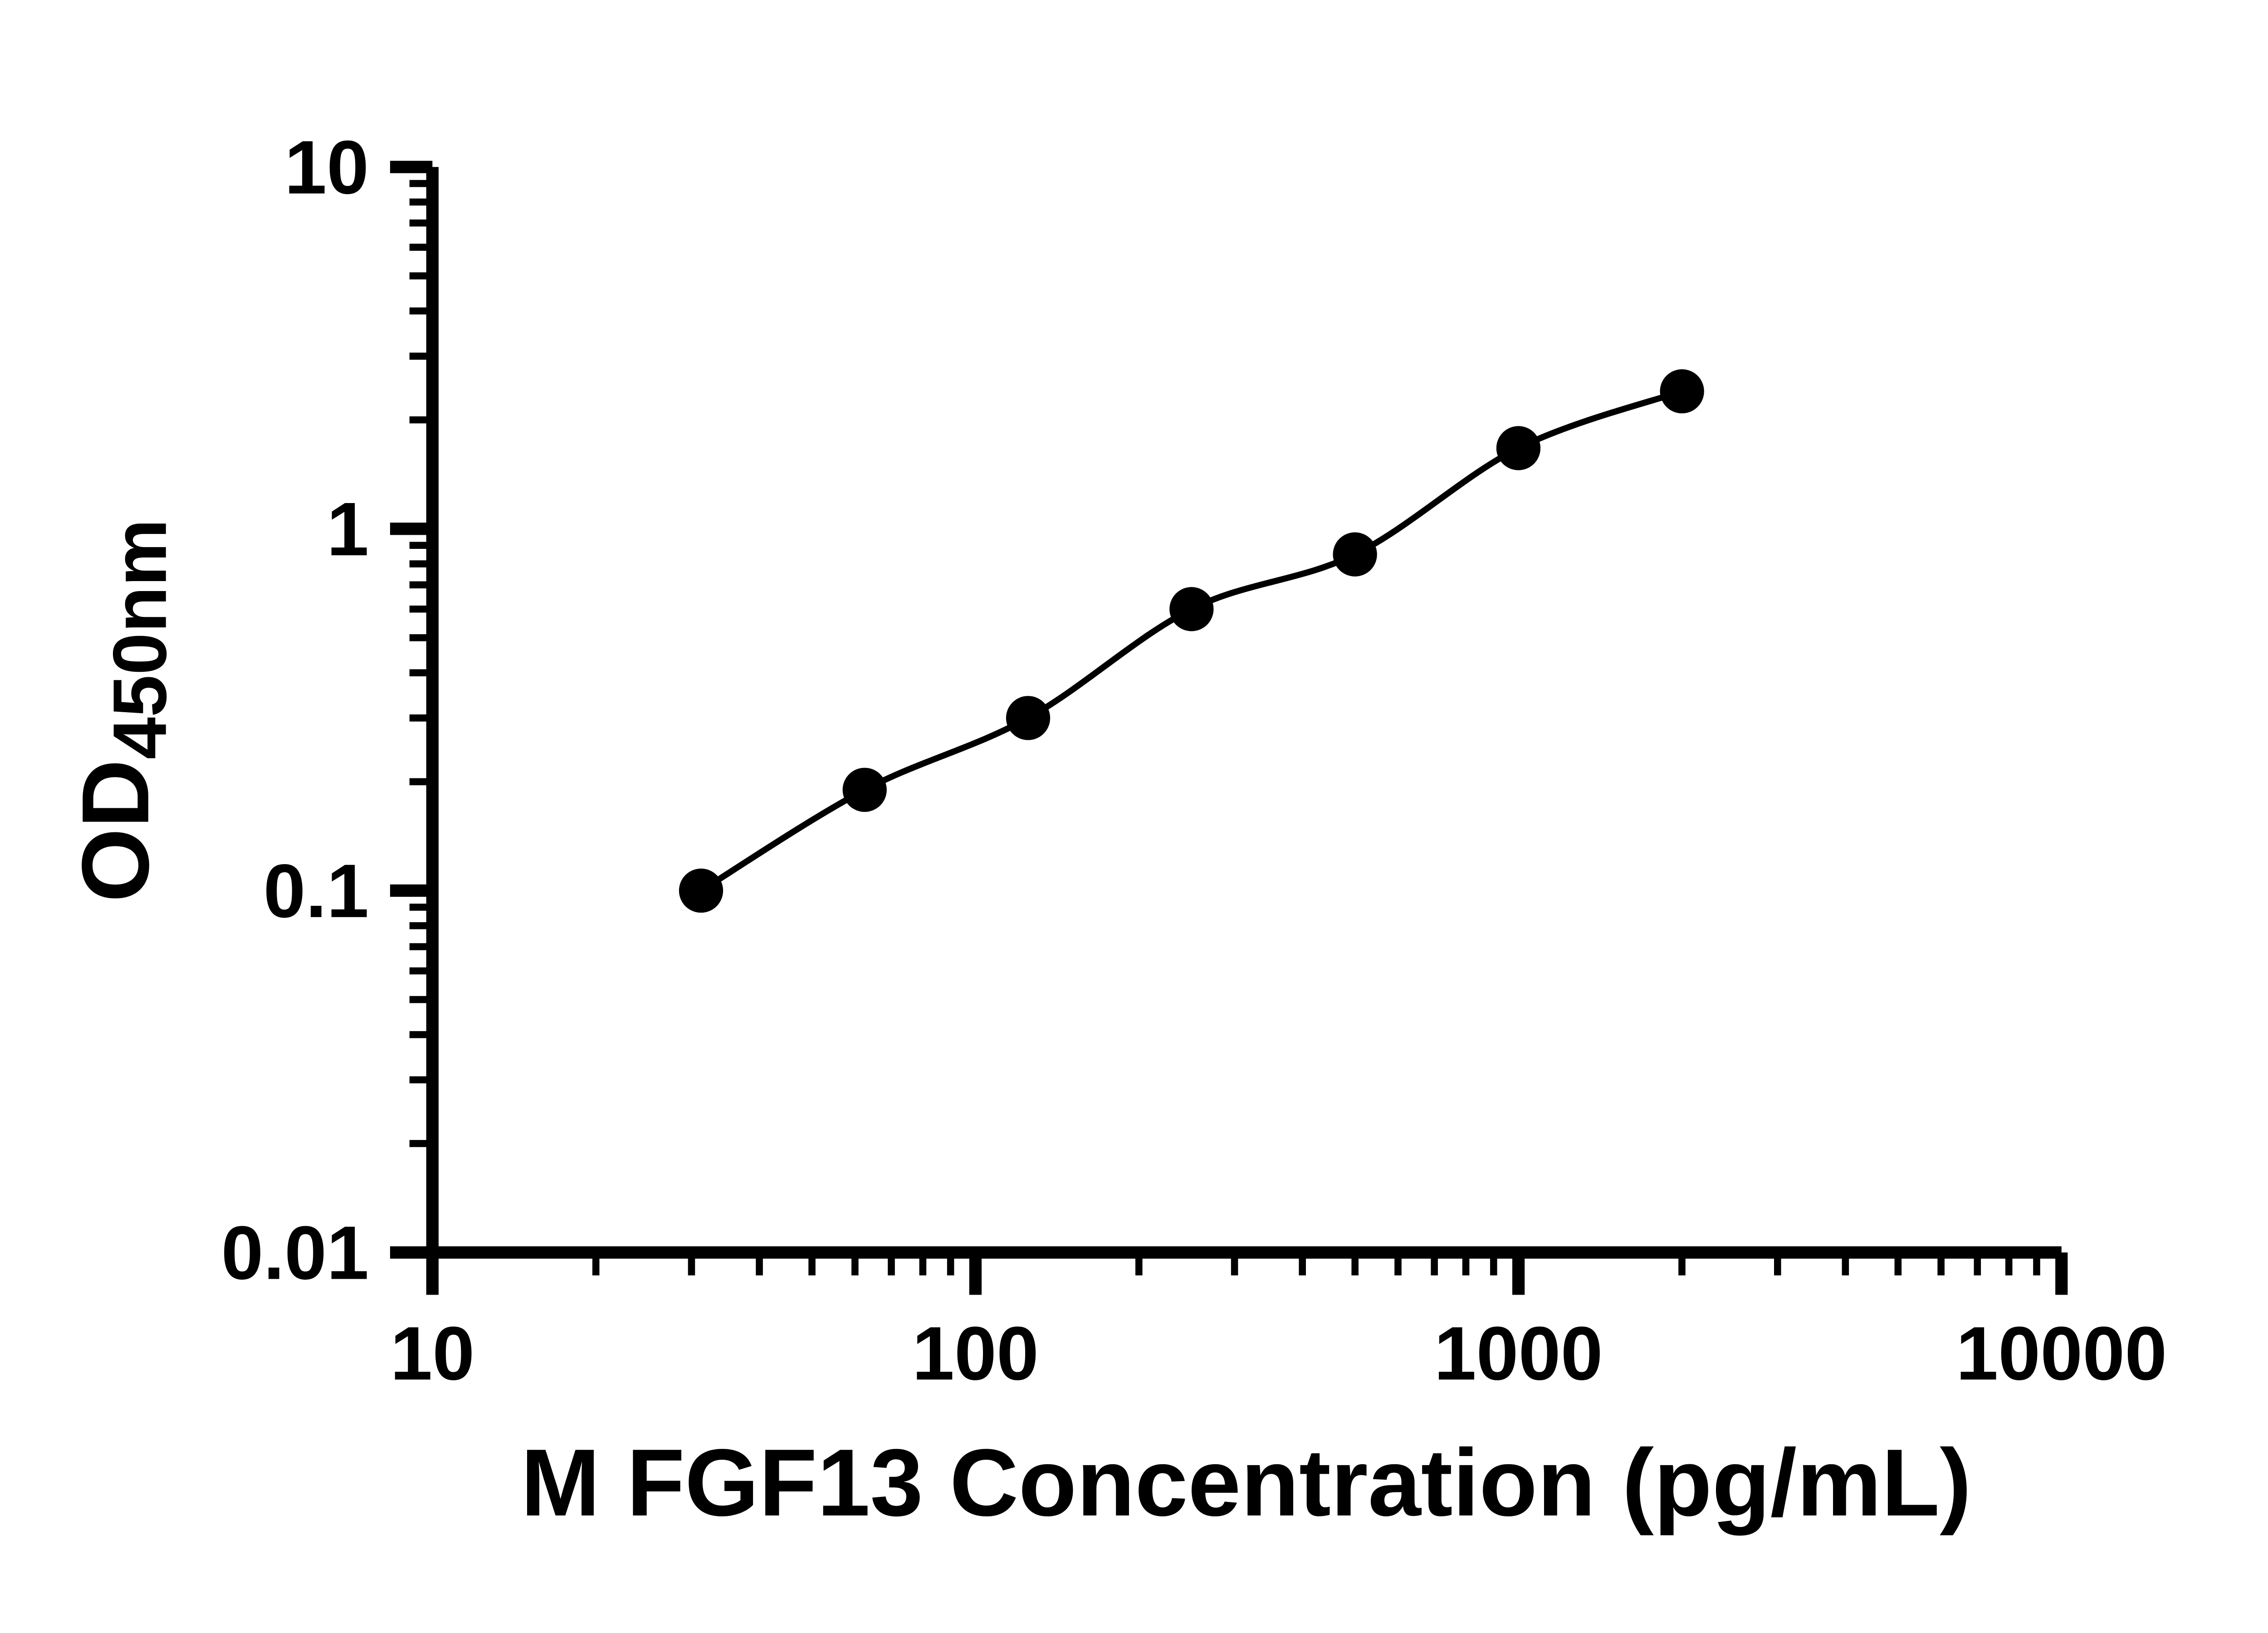 Image resolution: width=2268 pixels, height=1633 pixels. What do you see at coordinates (326, 167) in the screenshot?
I see `y-tick-label: 10` at bounding box center [326, 167].